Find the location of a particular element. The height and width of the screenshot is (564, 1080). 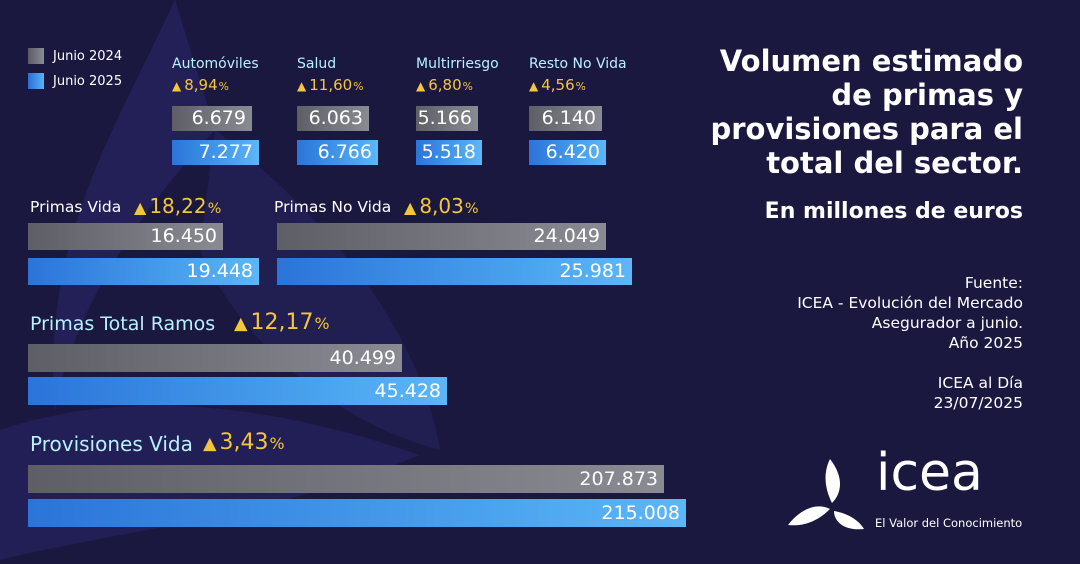

growth-resto-no-vida: ▲ 4,56% is located at coordinates (557, 85).